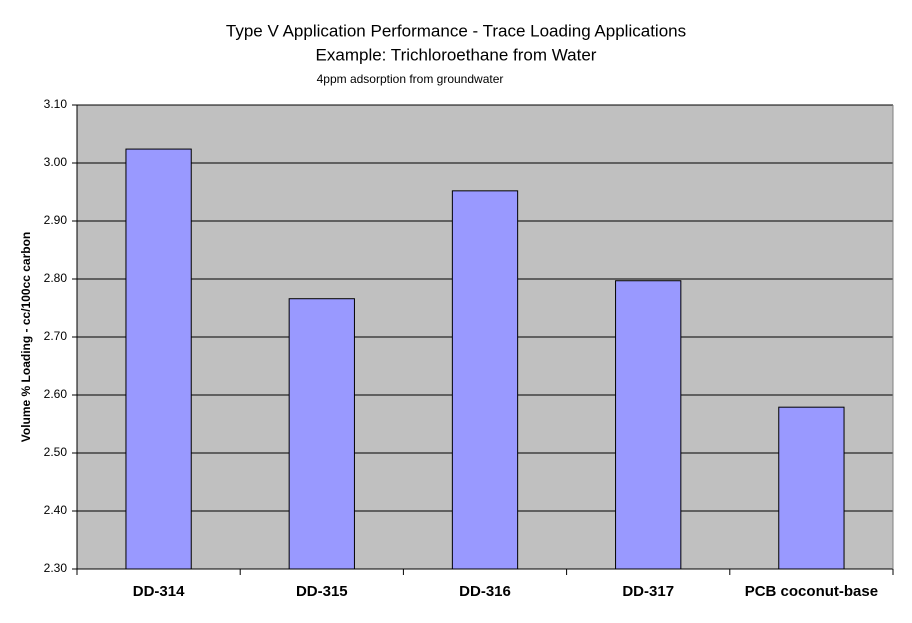 The height and width of the screenshot is (623, 912). Describe the element at coordinates (56, 394) in the screenshot. I see `y-tick-label: 2.60` at that location.